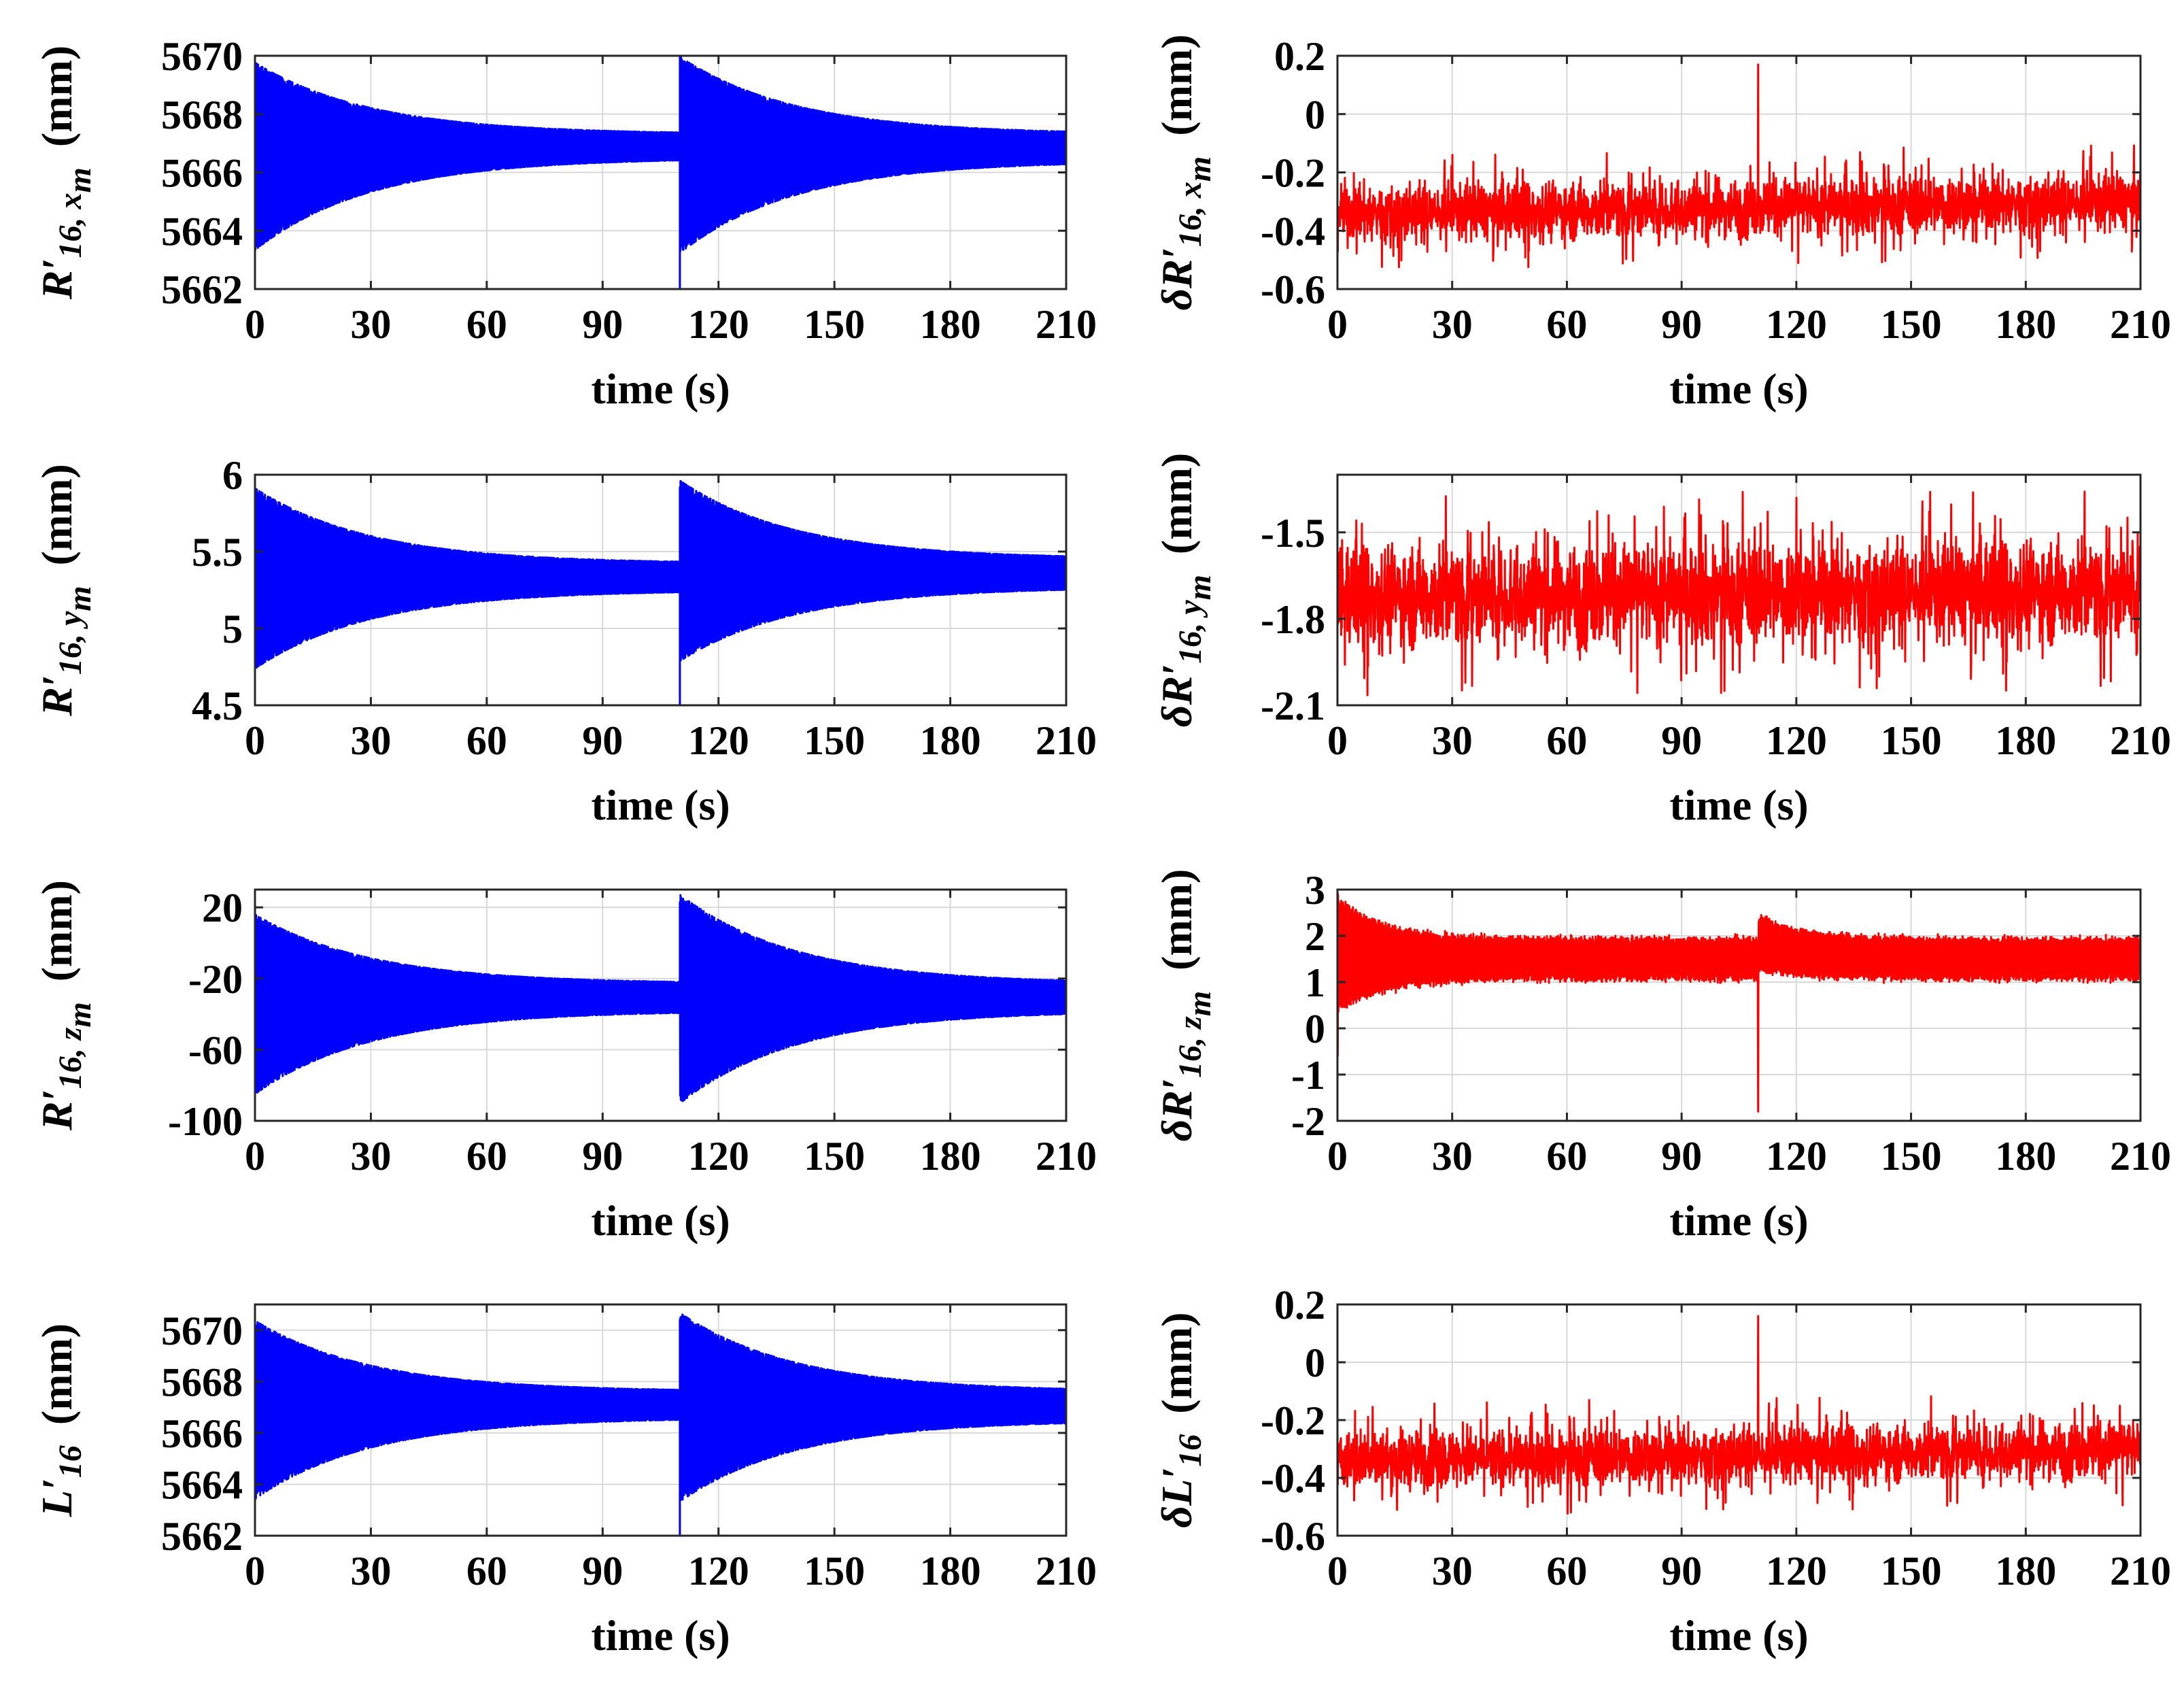  What do you see at coordinates (66, 1006) in the screenshot?
I see `y-axis-label: R′16, zm(mm)` at bounding box center [66, 1006].